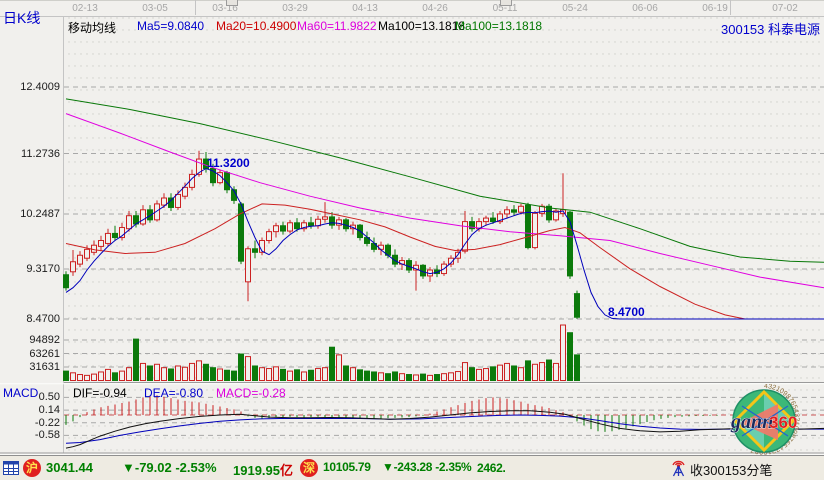 This screenshot has height=480, width=824. Describe the element at coordinates (321, 353) in the screenshot. I see `volume-series` at that location.